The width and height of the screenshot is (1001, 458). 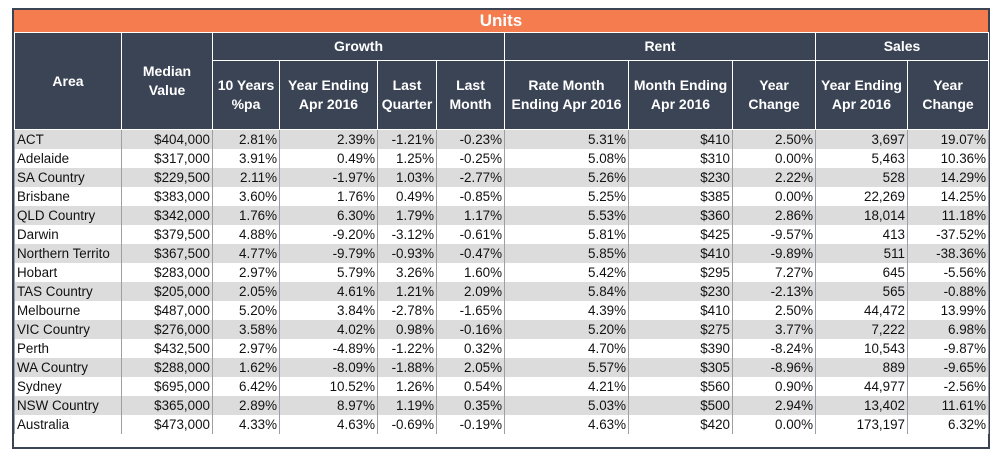 I want to click on cell-growth-last-month: 1.17%, so click(x=470, y=215).